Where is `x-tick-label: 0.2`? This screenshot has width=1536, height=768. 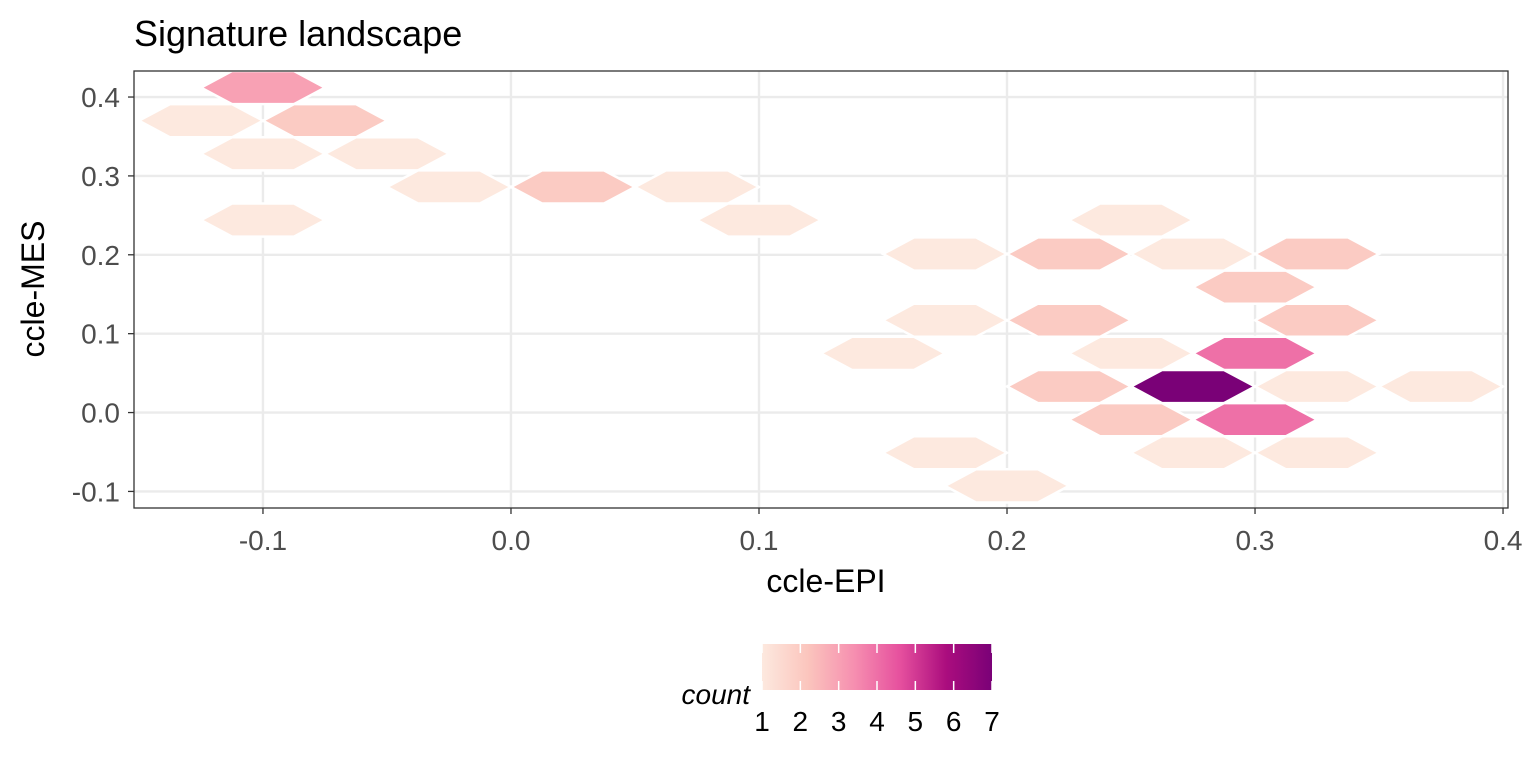 x-tick-label: 0.2 is located at coordinates (1007, 540).